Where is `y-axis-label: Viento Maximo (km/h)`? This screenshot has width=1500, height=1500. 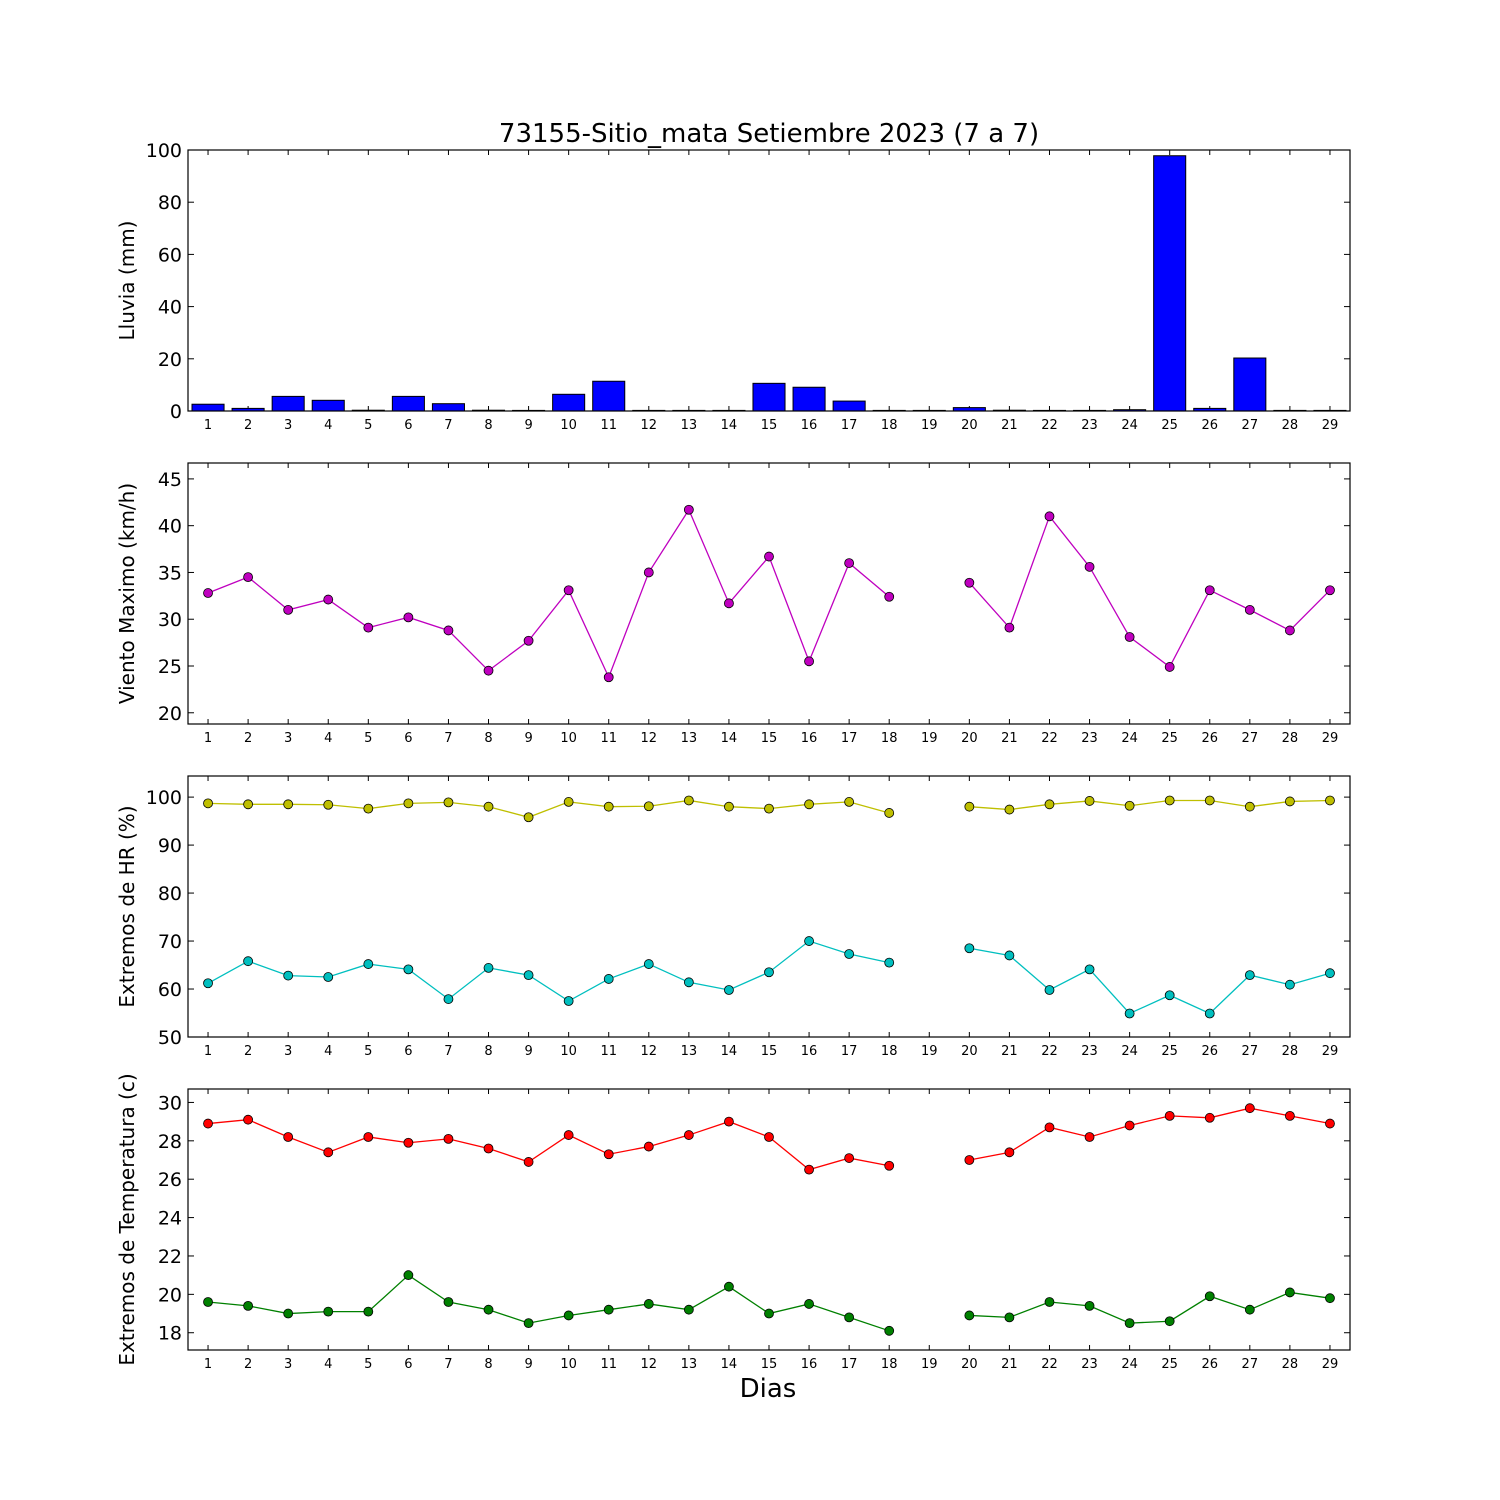
y-axis-label: Viento Maximo (km/h) is located at coordinates (127, 593).